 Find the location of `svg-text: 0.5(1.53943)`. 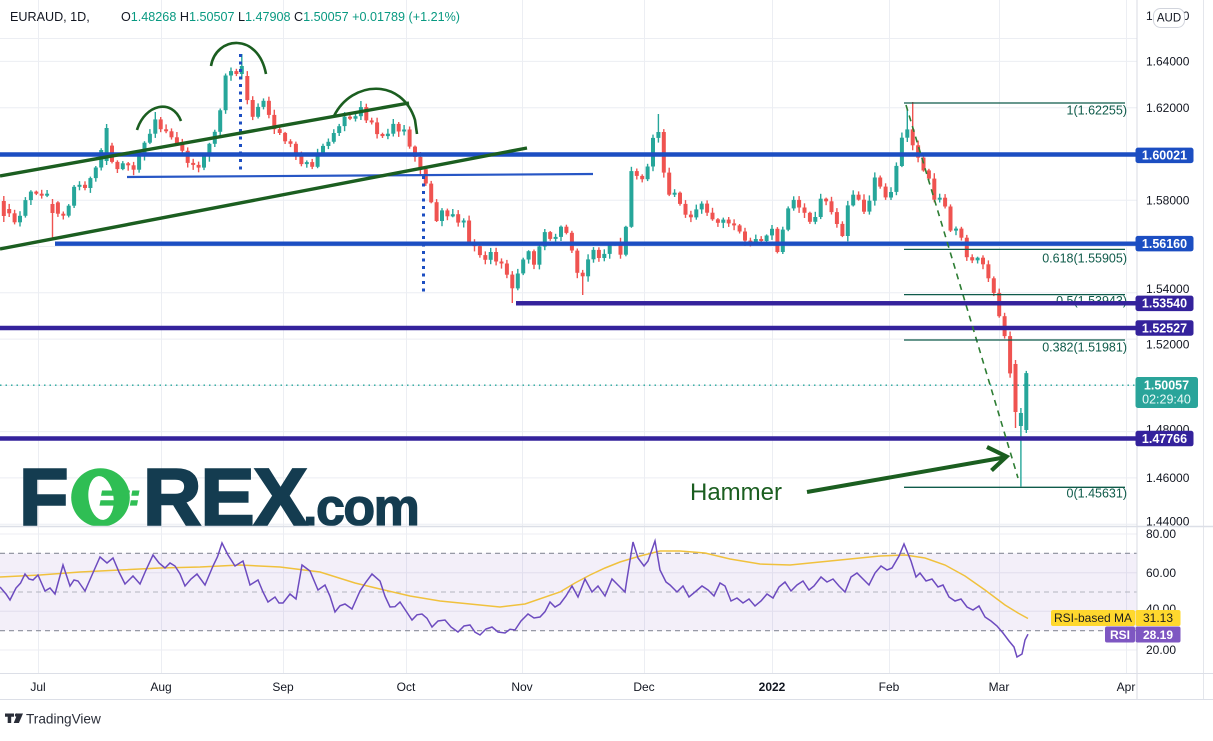

svg-text: 0.5(1.53943) is located at coordinates (1091, 301).